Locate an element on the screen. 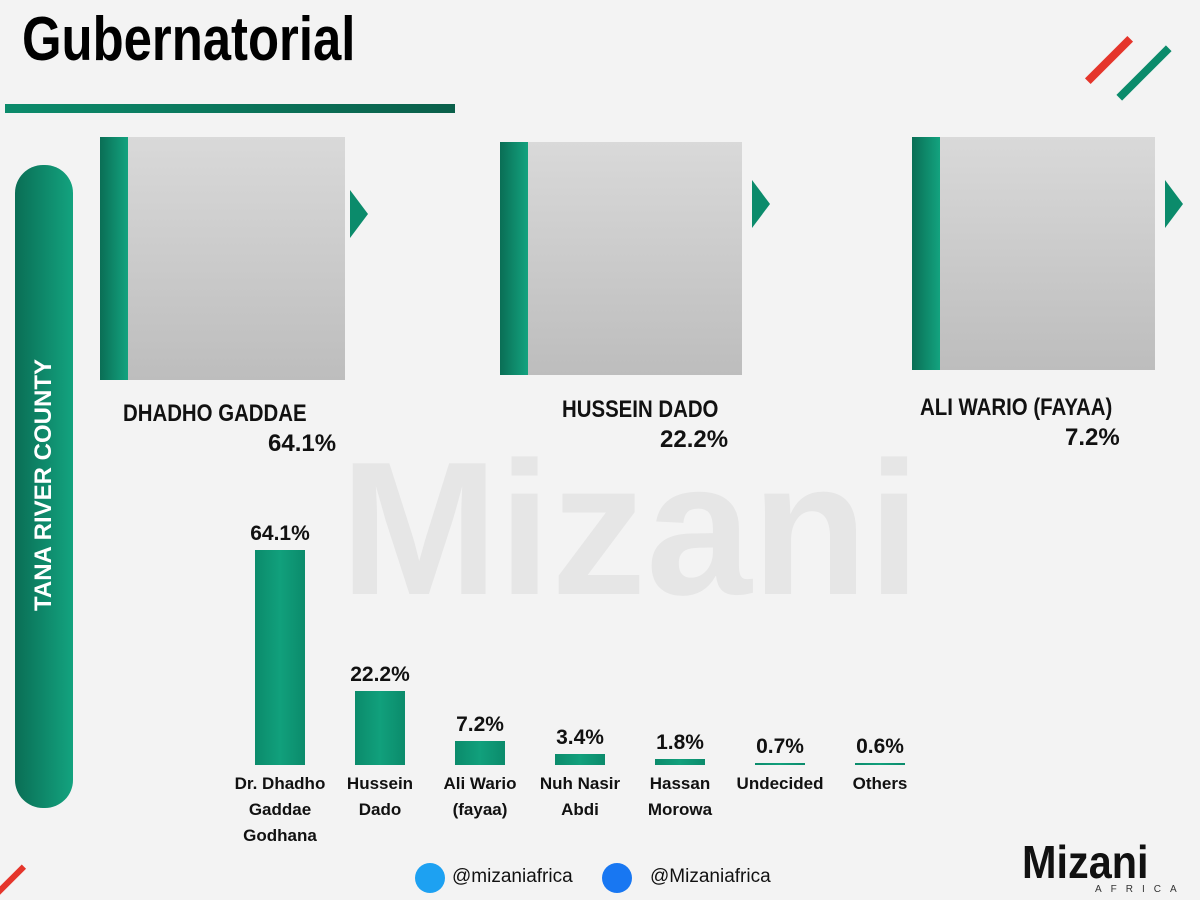 The image size is (1200, 900). watermark: Mizani is located at coordinates (630, 529).